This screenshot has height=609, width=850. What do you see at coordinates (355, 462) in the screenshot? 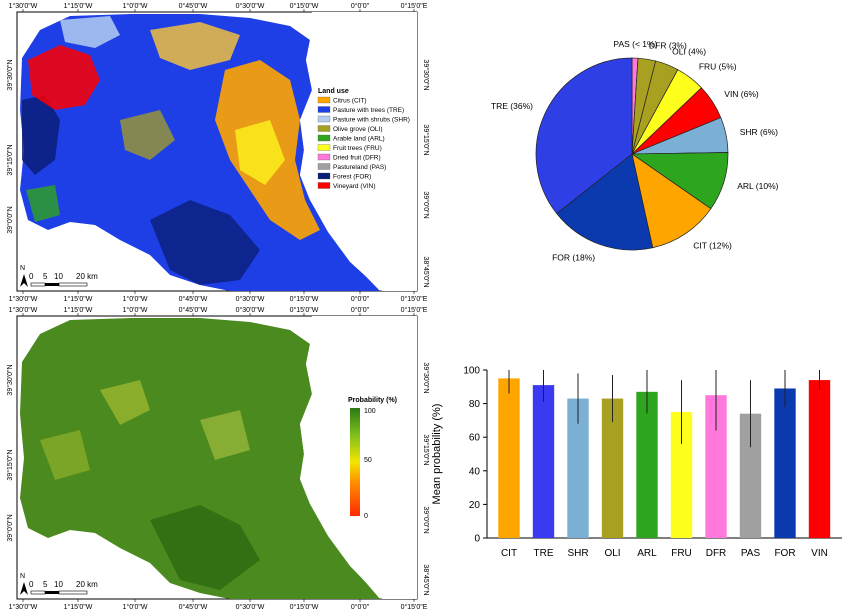
I see `probability-color-ramp` at bounding box center [355, 462].